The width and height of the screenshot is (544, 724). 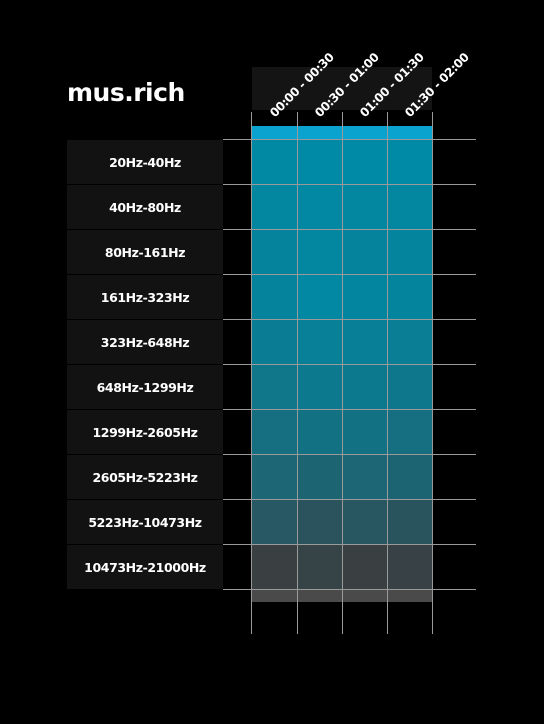 I want to click on chart-title: mus.rich, so click(x=126, y=92).